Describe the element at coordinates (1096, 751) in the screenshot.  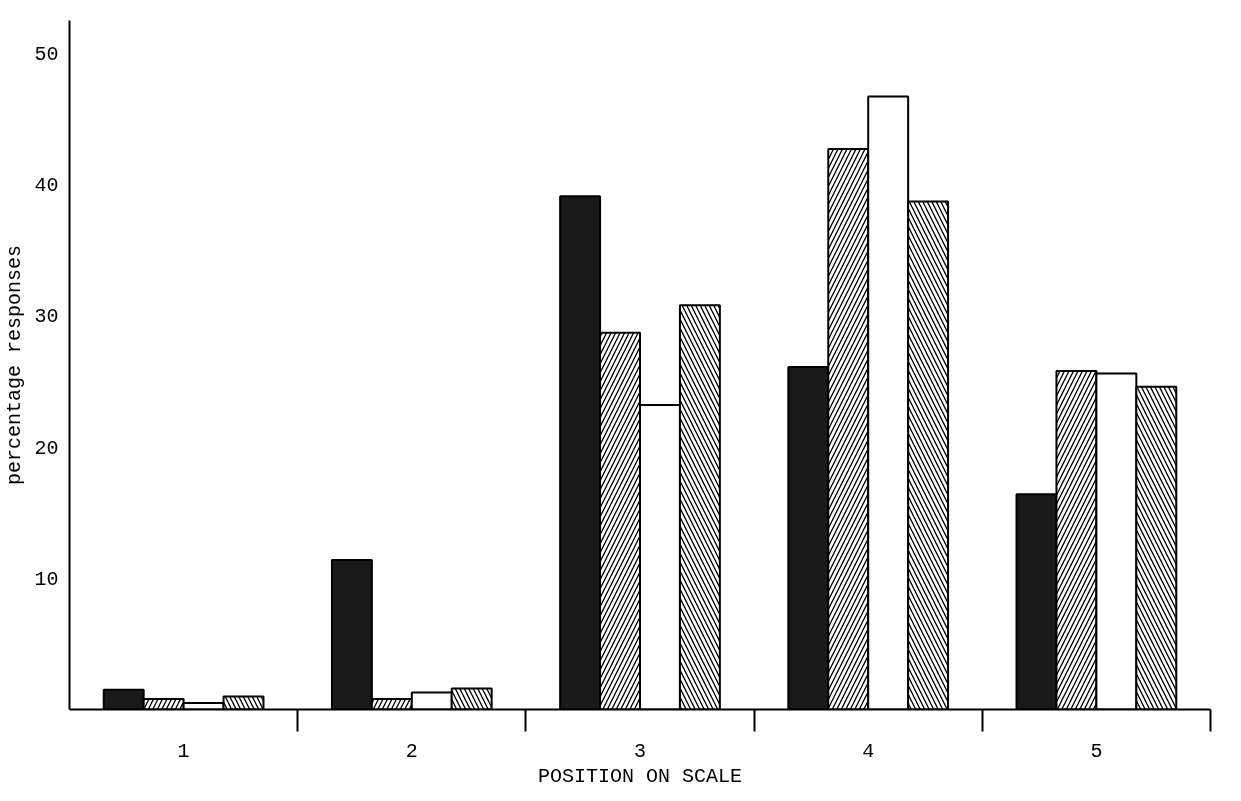
I see `x-tick-label: 5` at that location.